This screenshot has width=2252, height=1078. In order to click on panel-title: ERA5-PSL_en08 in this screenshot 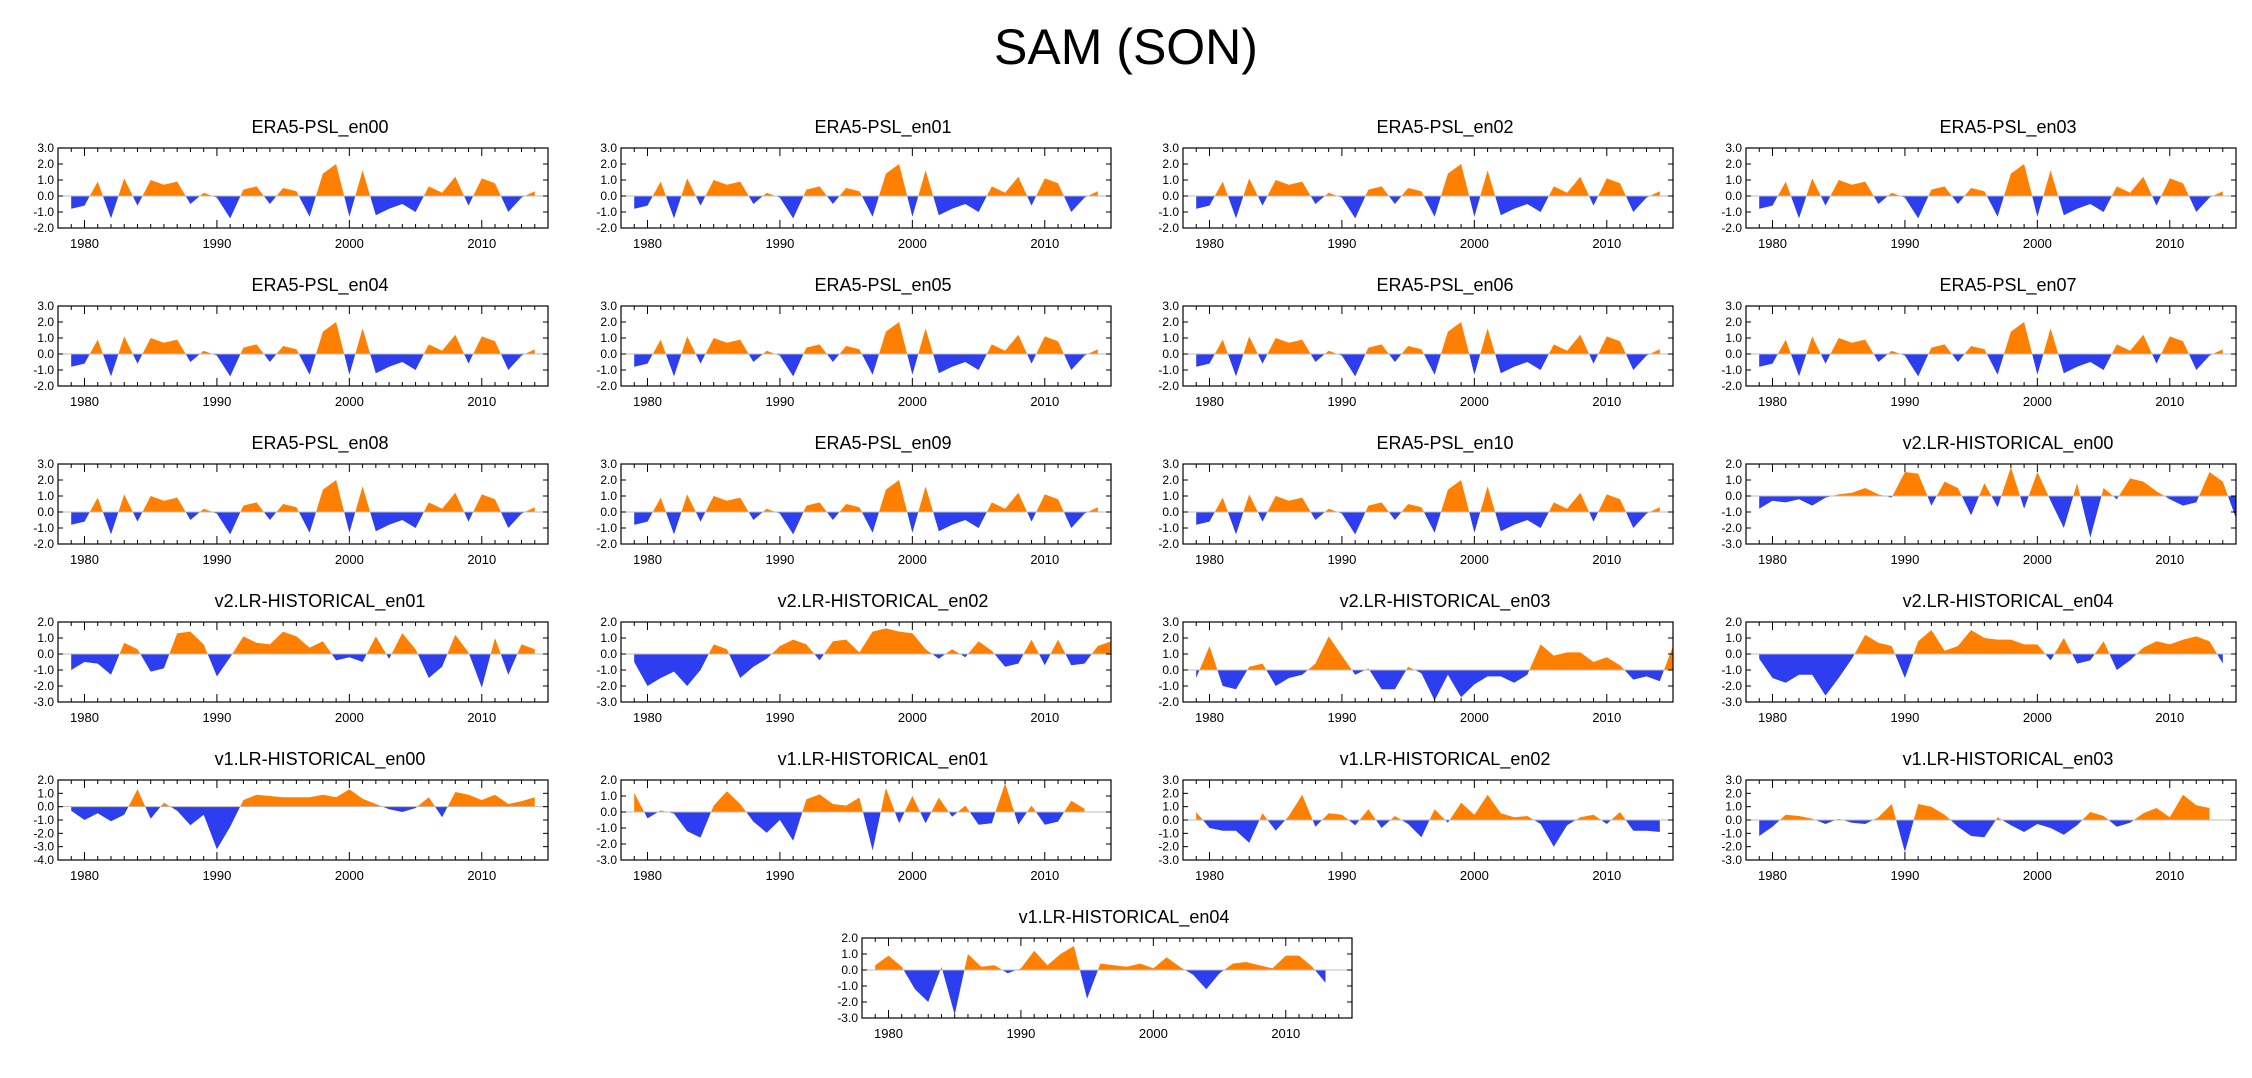, I will do `click(320, 443)`.